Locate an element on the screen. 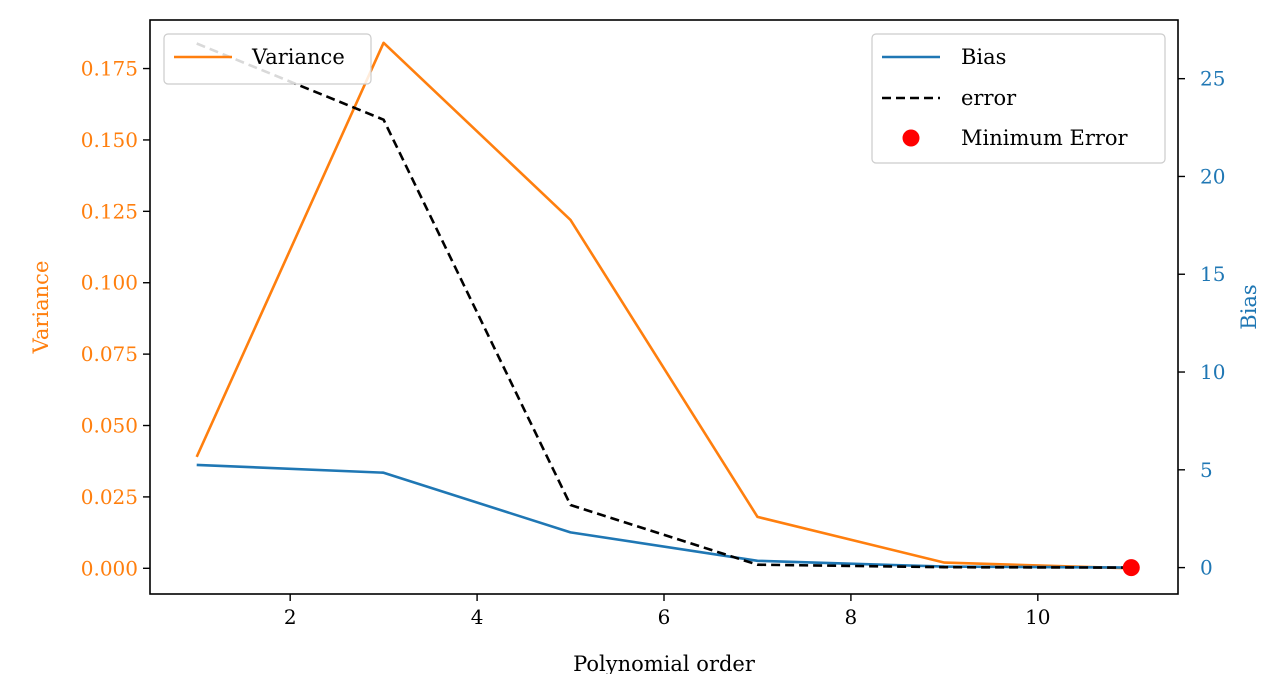 Image resolution: width=1280 pixels, height=674 pixels. left-y-tick-label: 0.150 is located at coordinates (109, 140).